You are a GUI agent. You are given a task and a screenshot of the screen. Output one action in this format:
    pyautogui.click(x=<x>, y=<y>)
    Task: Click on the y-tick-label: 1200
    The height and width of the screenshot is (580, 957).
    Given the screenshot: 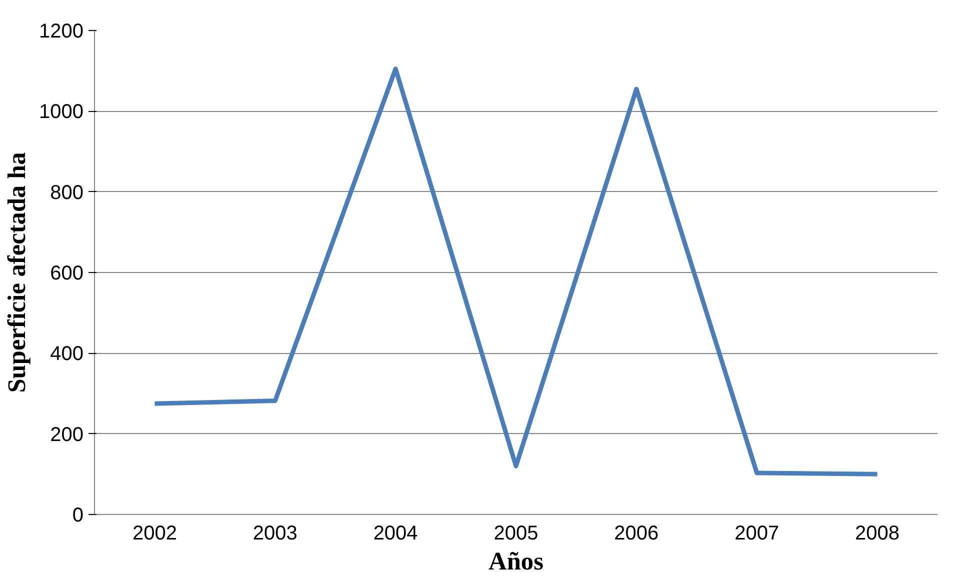 What is the action you would take?
    pyautogui.click(x=61, y=31)
    